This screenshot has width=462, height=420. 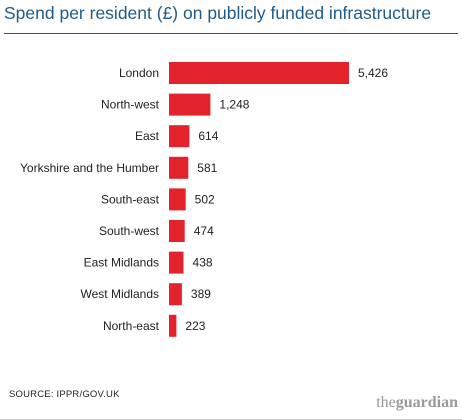 What do you see at coordinates (139, 73) in the screenshot?
I see `category-label: London` at bounding box center [139, 73].